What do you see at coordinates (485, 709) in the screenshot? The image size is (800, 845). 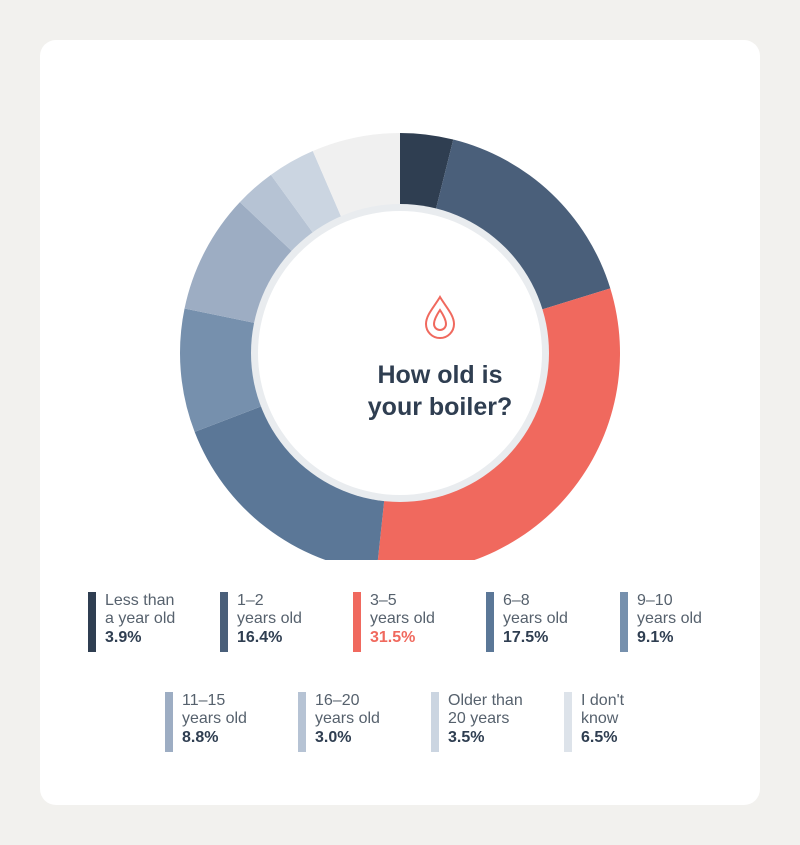 I see `legend-label: Older than 20 years` at bounding box center [485, 709].